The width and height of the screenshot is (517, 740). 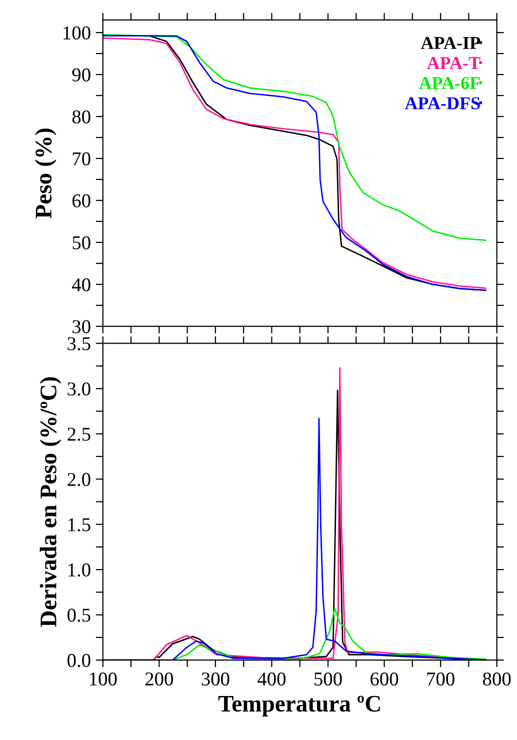 I want to click on y-axis-title: Derivada en Peso (%/ºC), so click(x=51, y=502).